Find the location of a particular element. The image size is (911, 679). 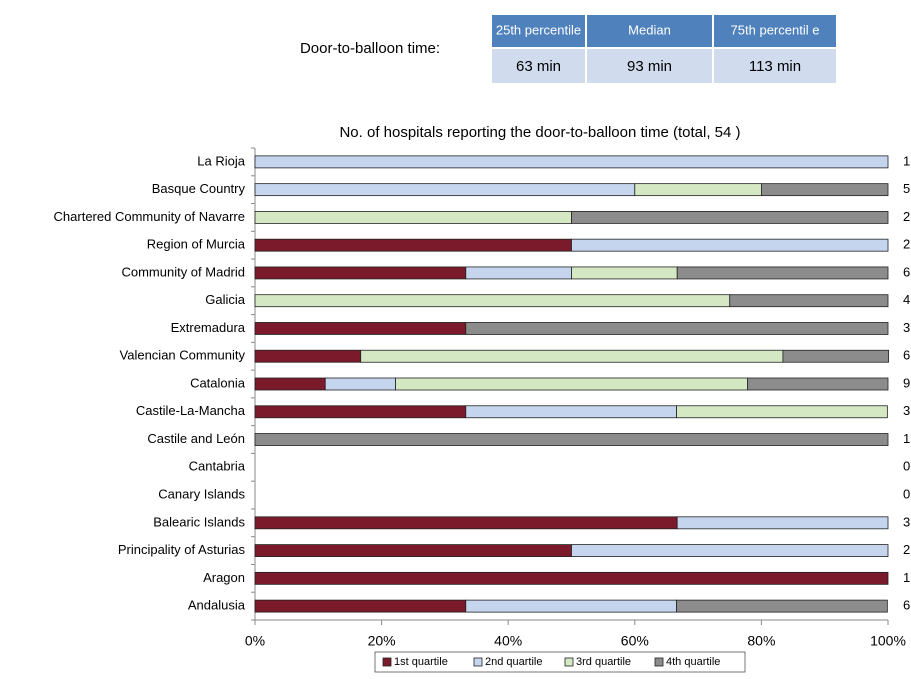

x-tick-label: 60% is located at coordinates (635, 641).